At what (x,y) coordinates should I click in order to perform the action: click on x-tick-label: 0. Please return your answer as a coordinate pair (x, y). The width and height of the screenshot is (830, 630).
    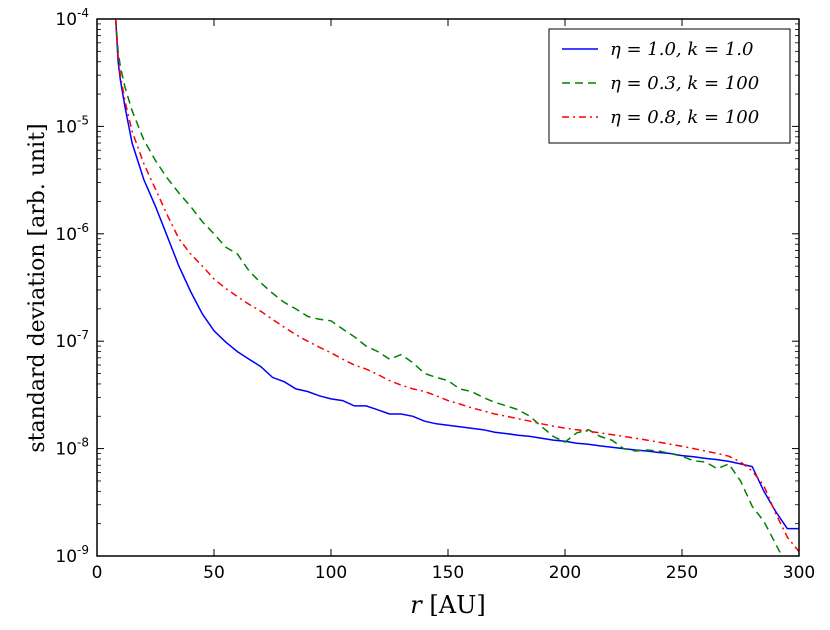
    Looking at the image, I should click on (97, 573).